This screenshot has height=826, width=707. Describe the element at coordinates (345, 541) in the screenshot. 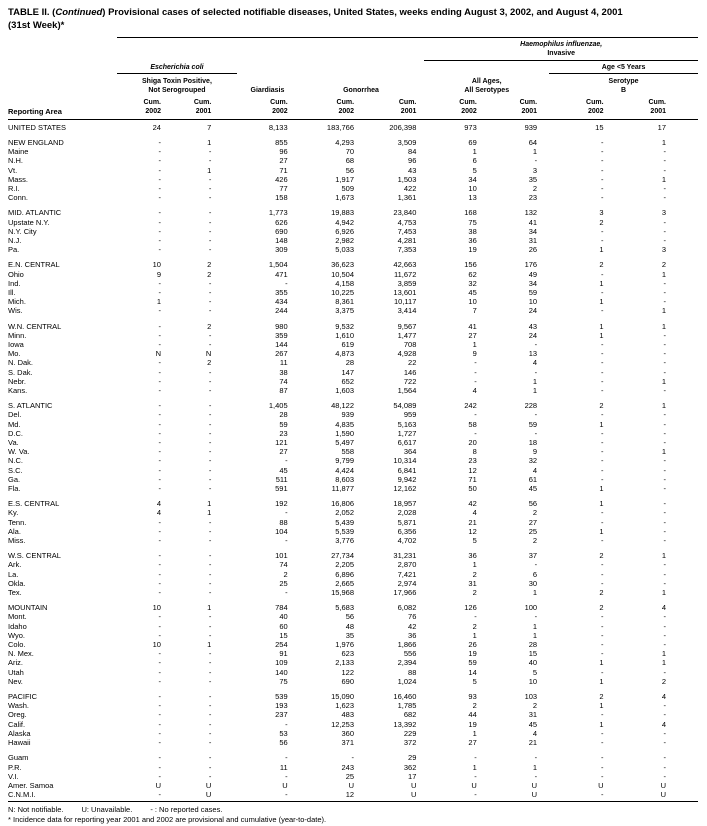

I see `value-cell: 3,776` at that location.